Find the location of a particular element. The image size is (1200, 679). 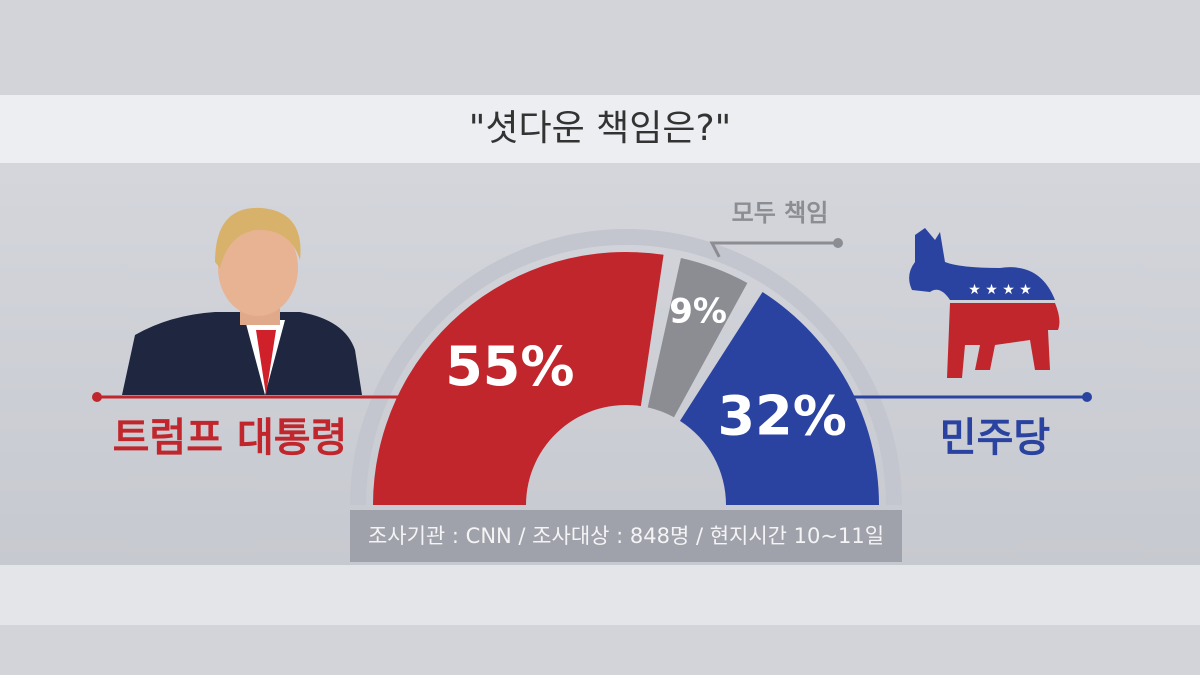

leader-line is located at coordinates (773, 249).